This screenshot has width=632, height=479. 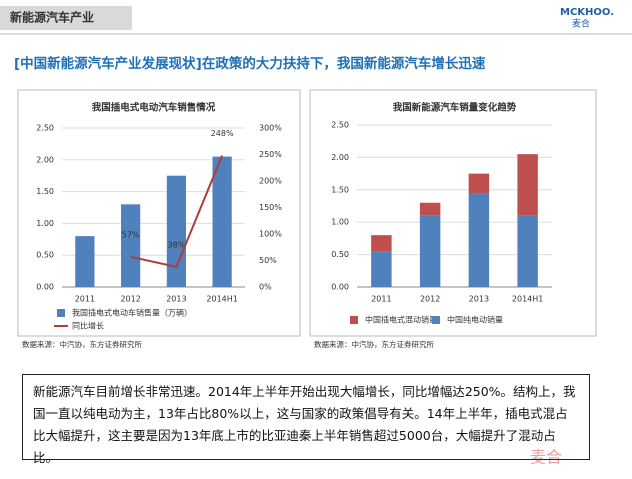 What do you see at coordinates (270, 154) in the screenshot?
I see `y2-tick-label: 250%` at bounding box center [270, 154].